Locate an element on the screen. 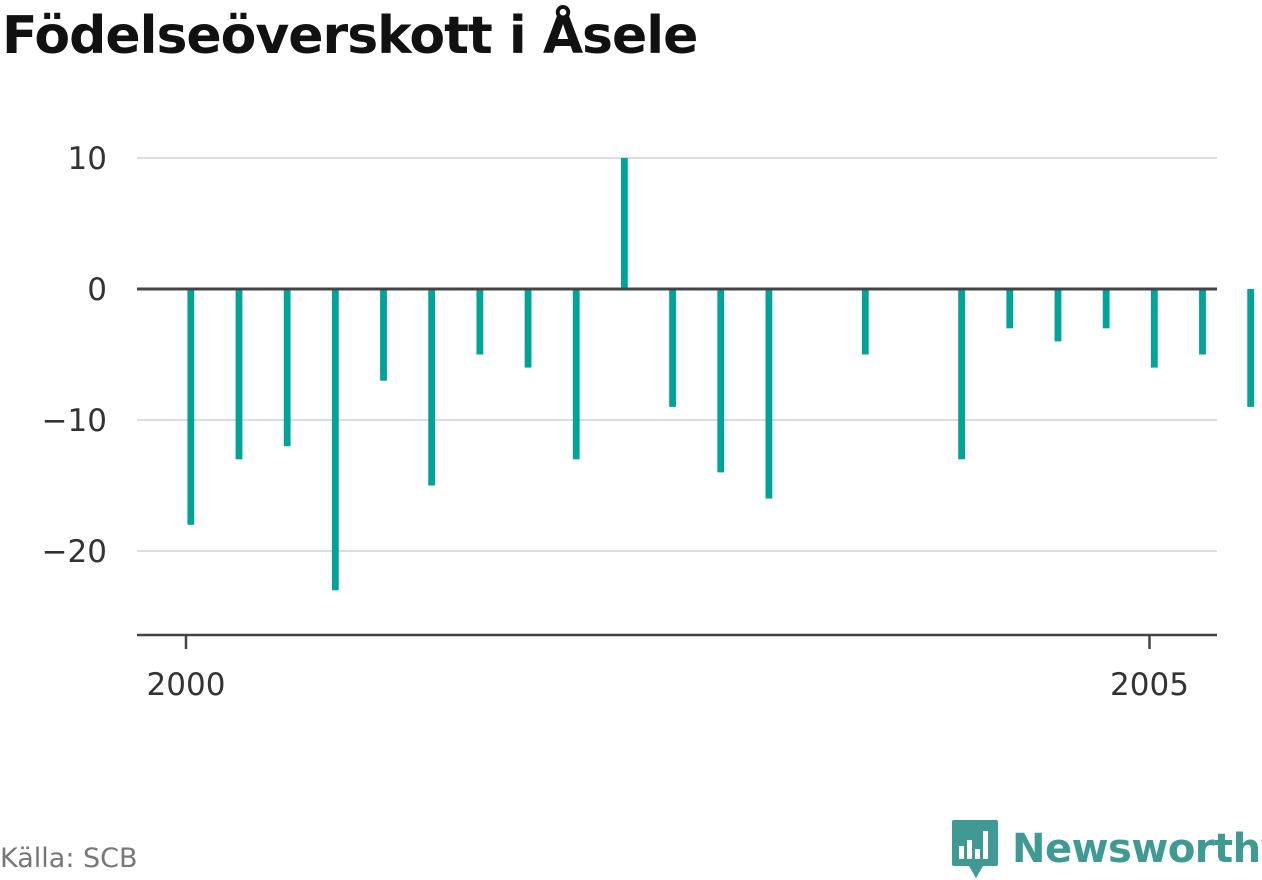 Image resolution: width=1262 pixels, height=880 pixels. brand-name: Newsworthy is located at coordinates (1137, 849).